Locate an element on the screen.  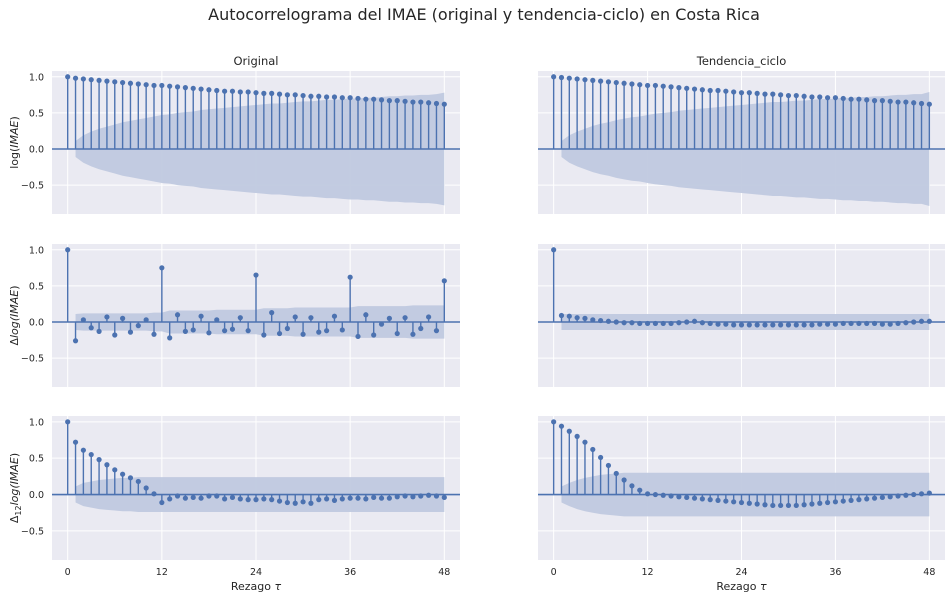
xlabel-text: Rezago is located at coordinates (738, 586).